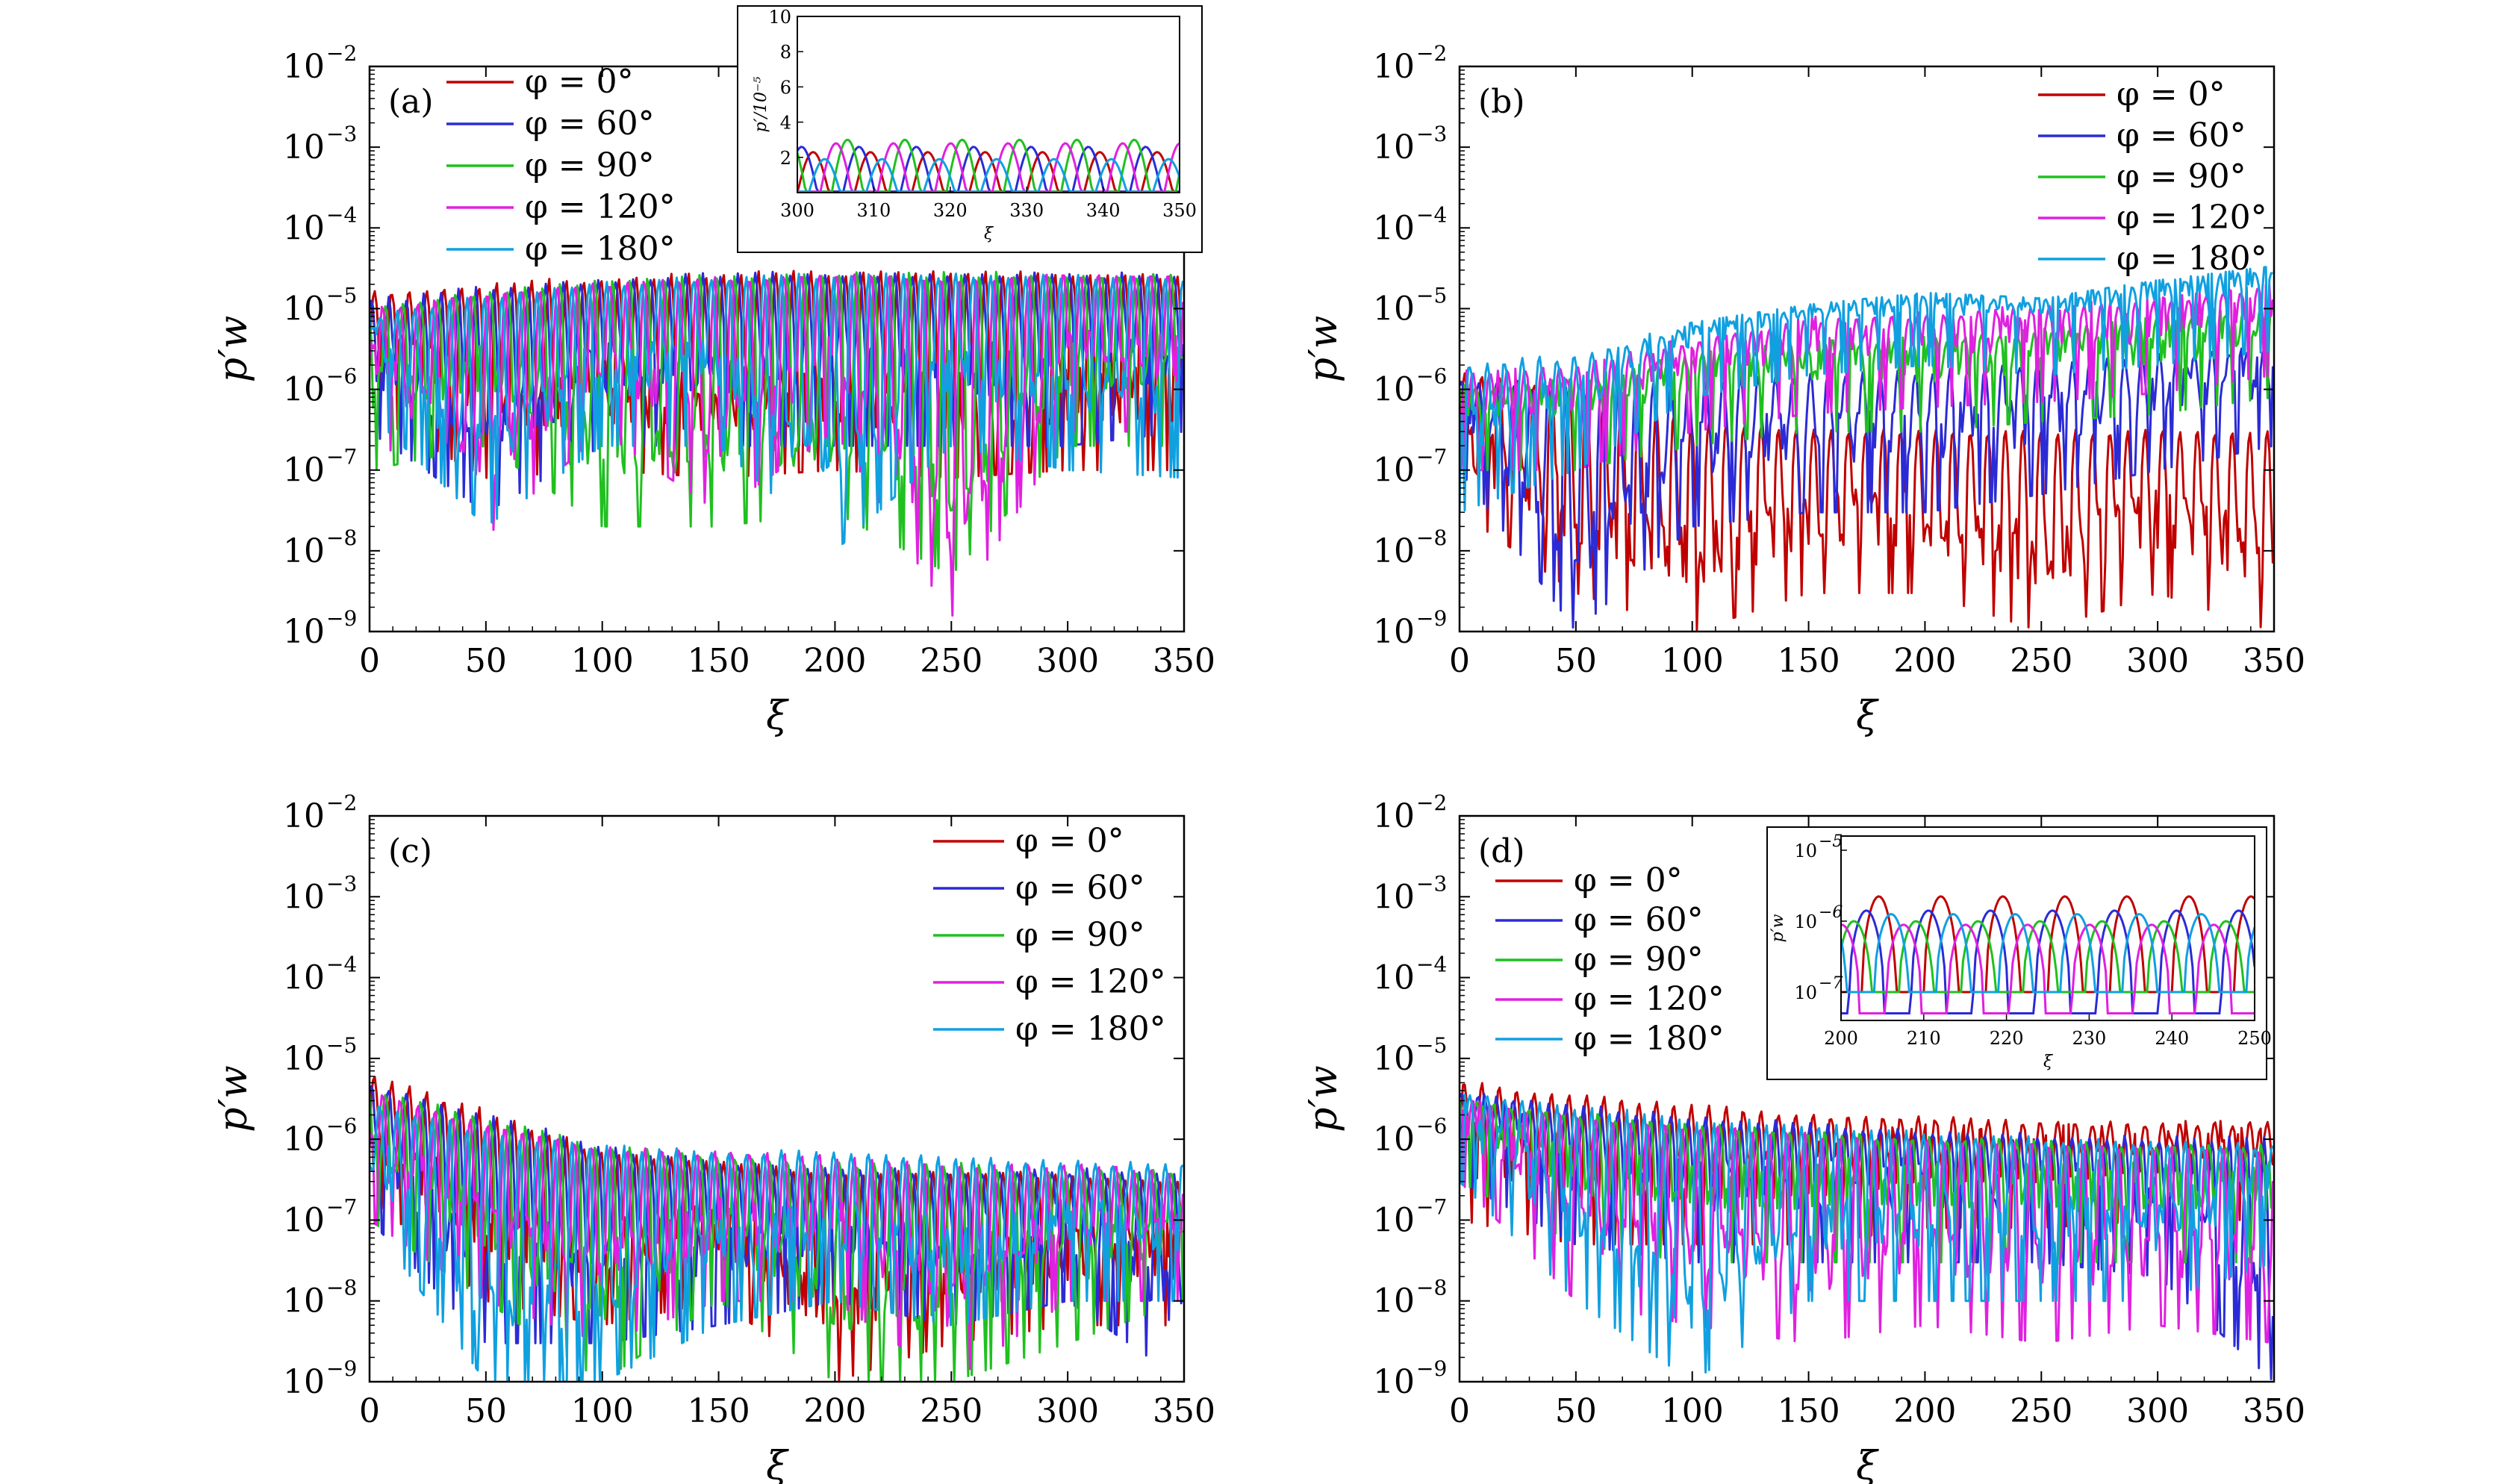 This screenshot has height=1484, width=2498. What do you see at coordinates (785, 52) in the screenshot?
I see `inset-y-tick-label: 8` at bounding box center [785, 52].